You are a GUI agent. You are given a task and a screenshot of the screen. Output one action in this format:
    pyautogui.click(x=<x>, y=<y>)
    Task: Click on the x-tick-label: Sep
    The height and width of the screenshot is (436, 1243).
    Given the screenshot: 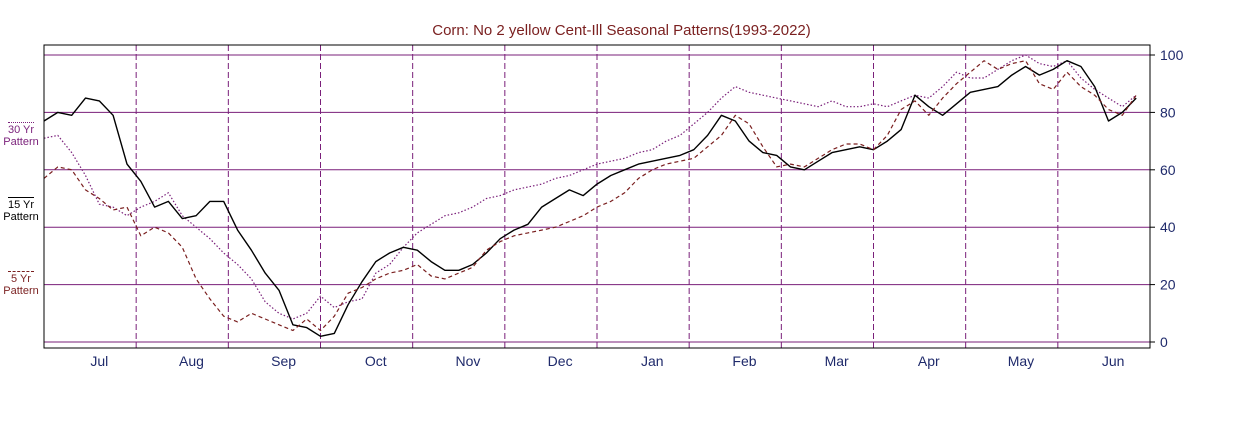 What is the action you would take?
    pyautogui.click(x=283, y=361)
    